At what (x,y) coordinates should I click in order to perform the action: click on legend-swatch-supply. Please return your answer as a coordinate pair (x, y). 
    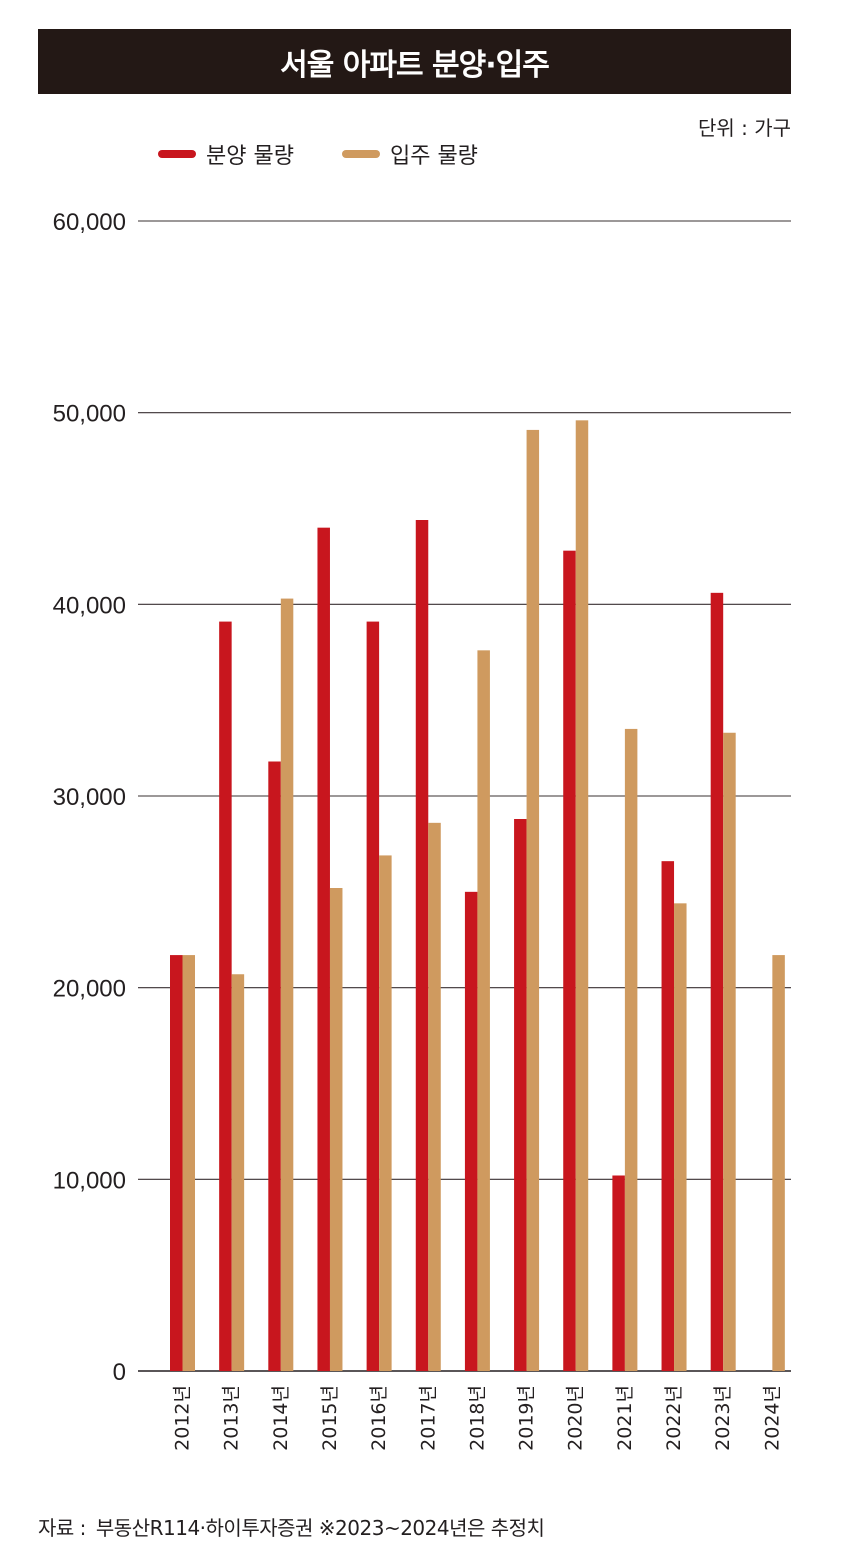
    Looking at the image, I should click on (177, 154).